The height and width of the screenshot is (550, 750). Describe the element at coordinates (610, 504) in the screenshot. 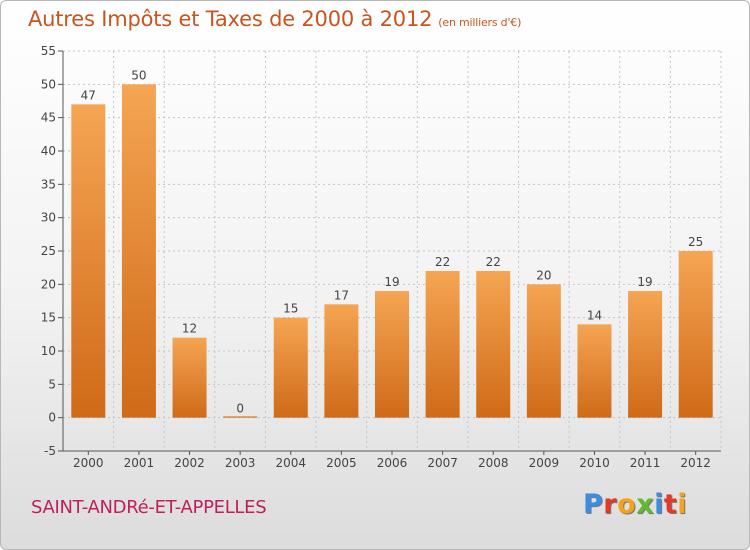

I see `logo-letter: r` at that location.